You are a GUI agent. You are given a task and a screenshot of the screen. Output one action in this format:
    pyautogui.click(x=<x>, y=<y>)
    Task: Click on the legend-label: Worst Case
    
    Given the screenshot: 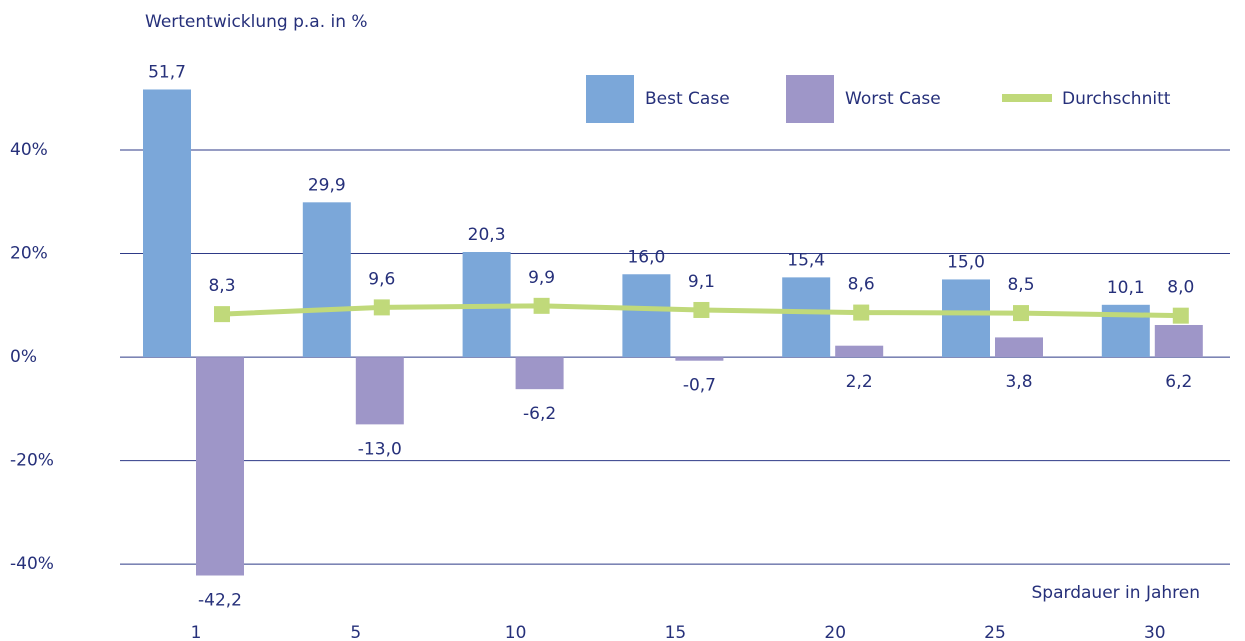 What is the action you would take?
    pyautogui.click(x=893, y=99)
    